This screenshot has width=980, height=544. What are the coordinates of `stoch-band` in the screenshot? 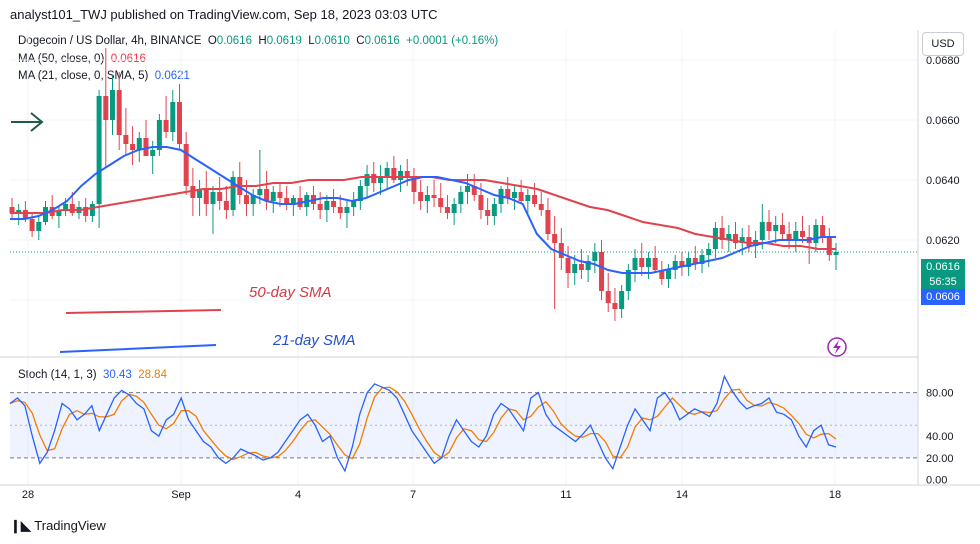 It's located at (464, 425).